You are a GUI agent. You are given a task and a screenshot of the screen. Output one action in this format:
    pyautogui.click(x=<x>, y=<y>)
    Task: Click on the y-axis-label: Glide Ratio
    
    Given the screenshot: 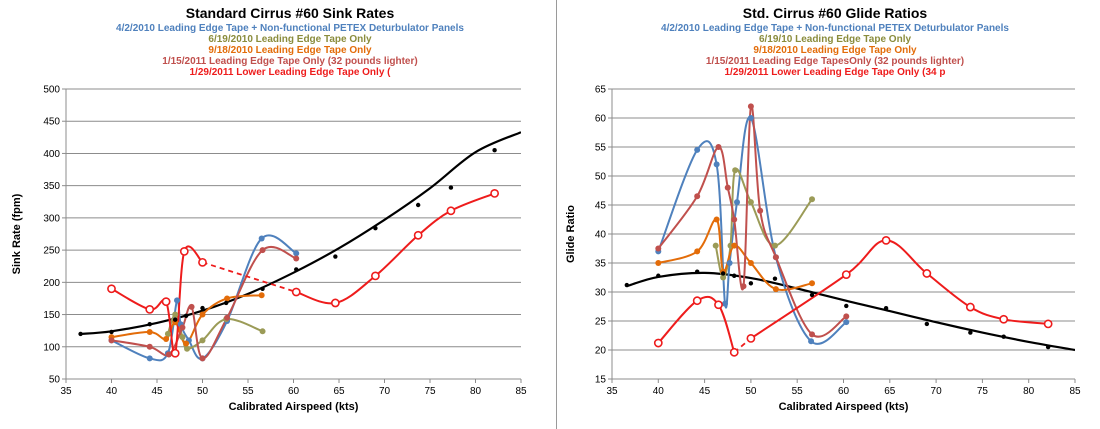 What is the action you would take?
    pyautogui.click(x=571, y=234)
    